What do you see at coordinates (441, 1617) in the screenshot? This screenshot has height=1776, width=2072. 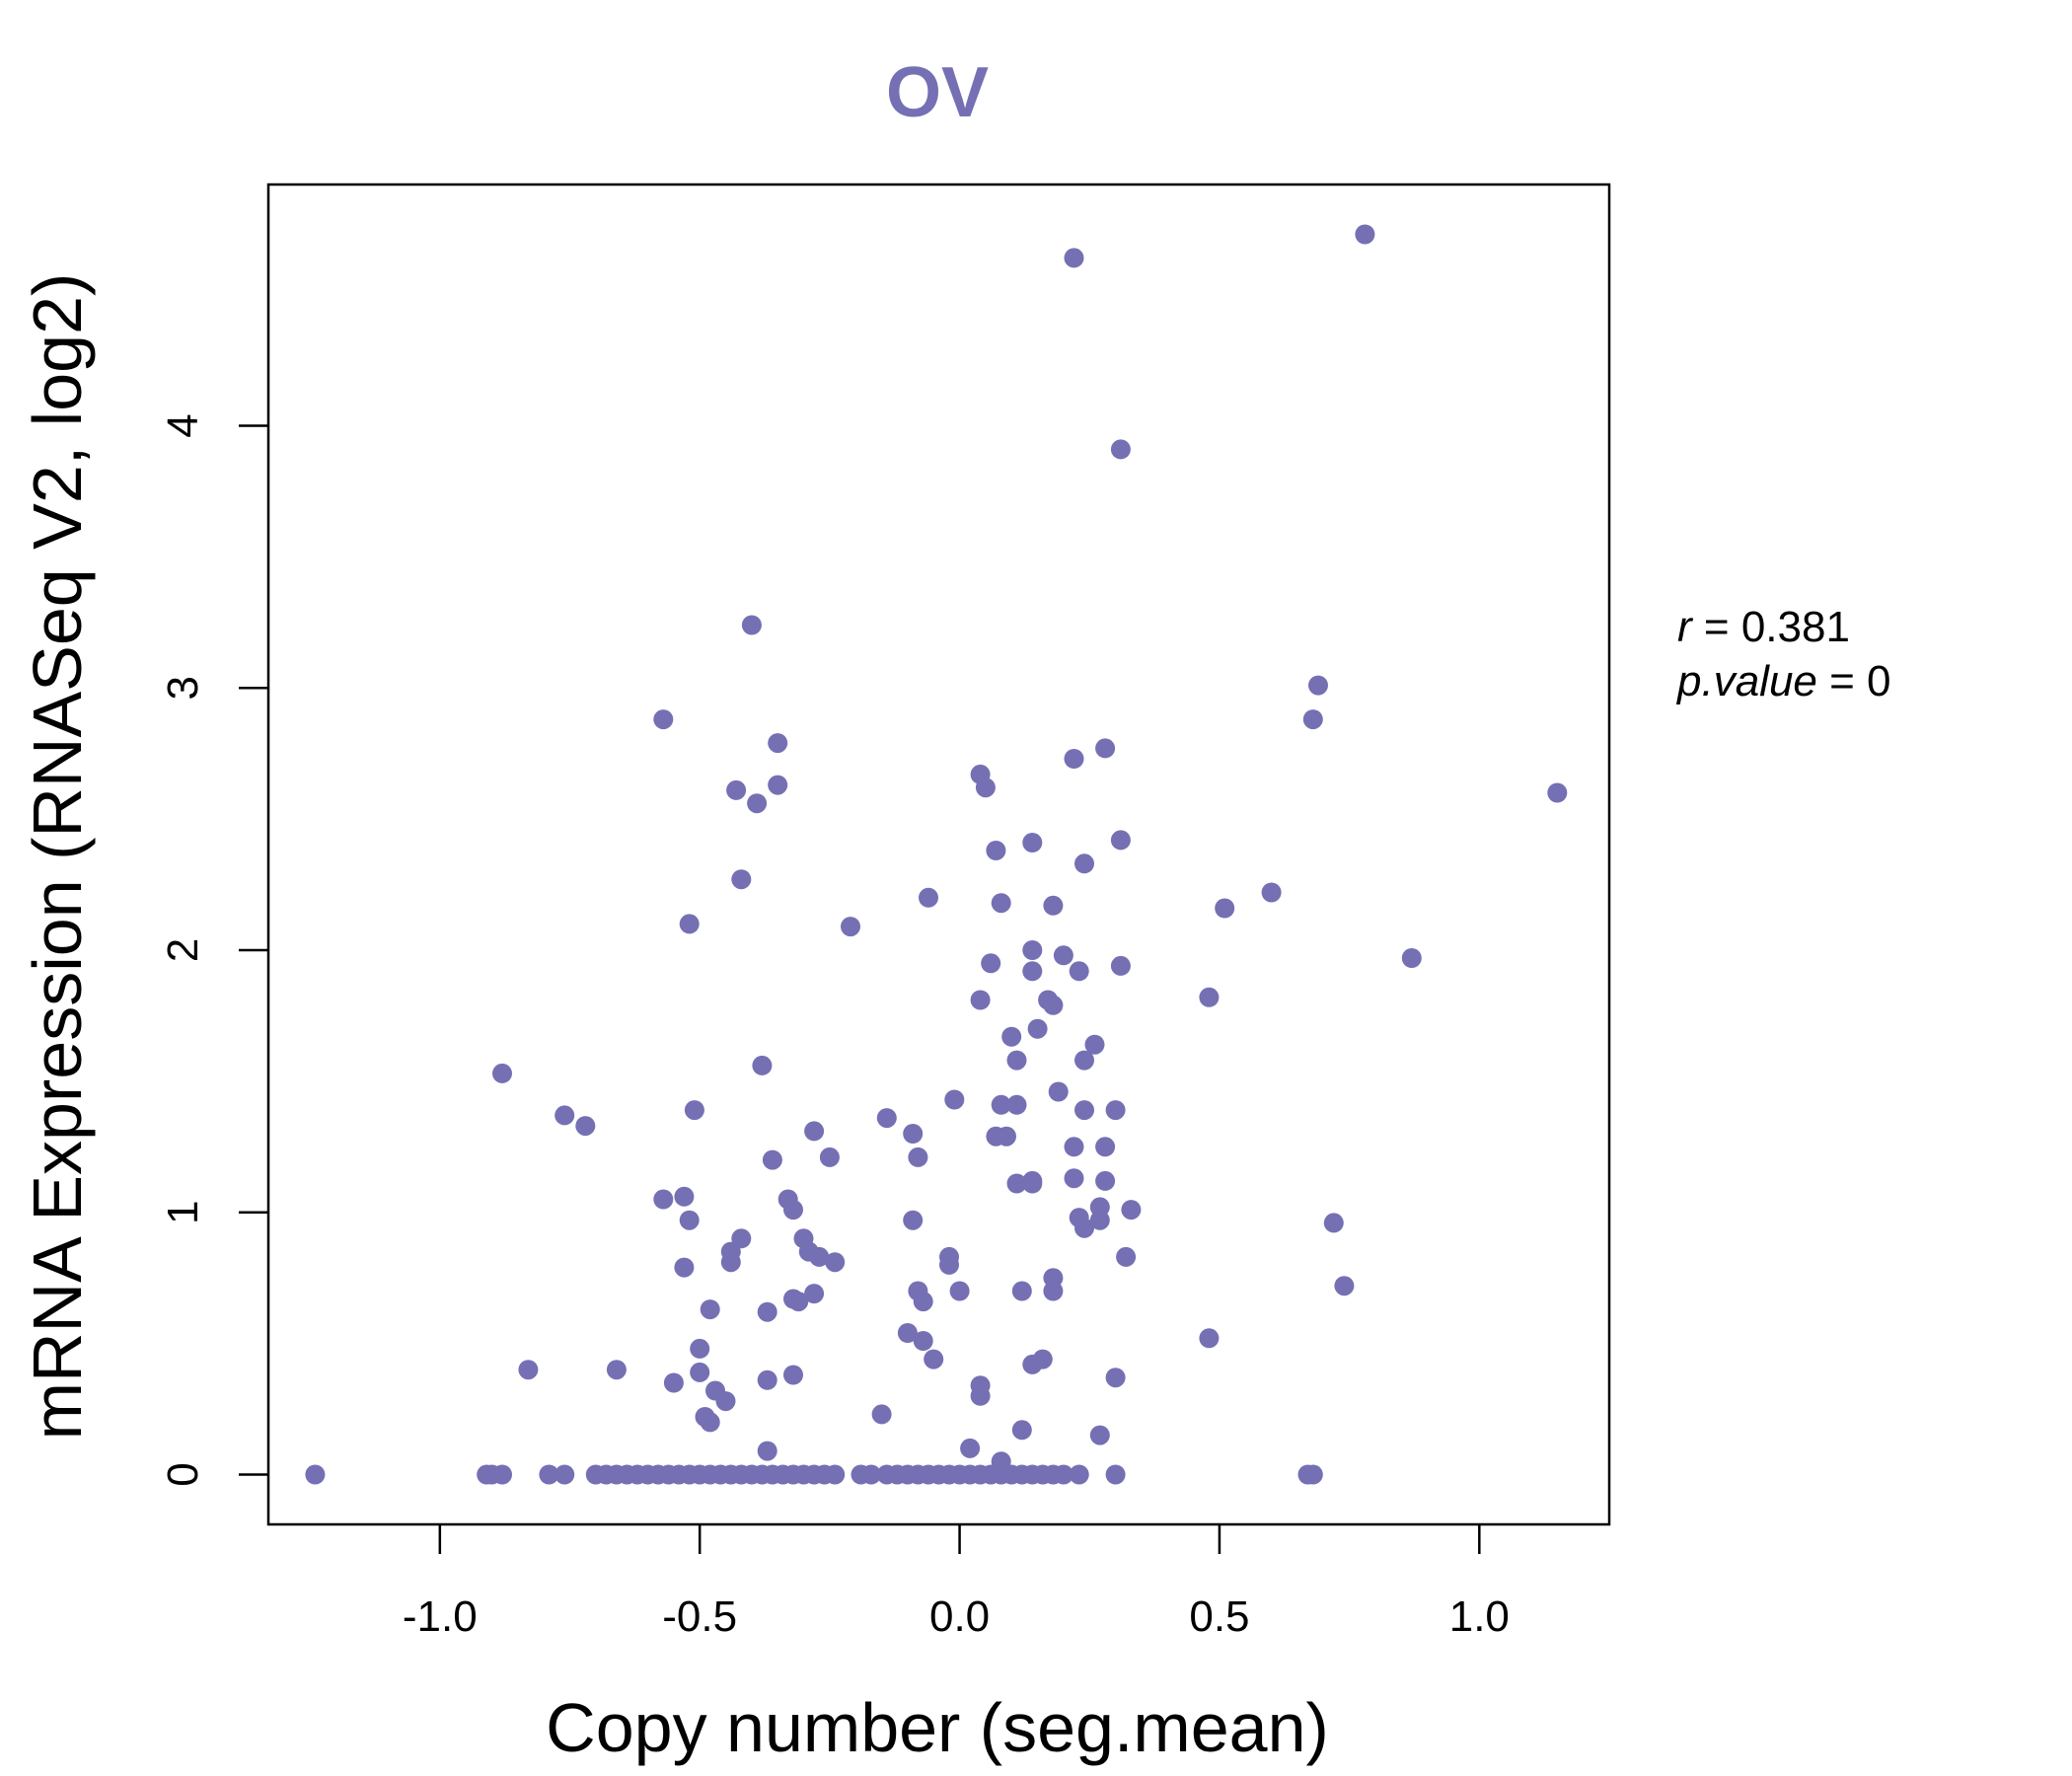 I see `x-tick-label: -1.0` at bounding box center [441, 1617].